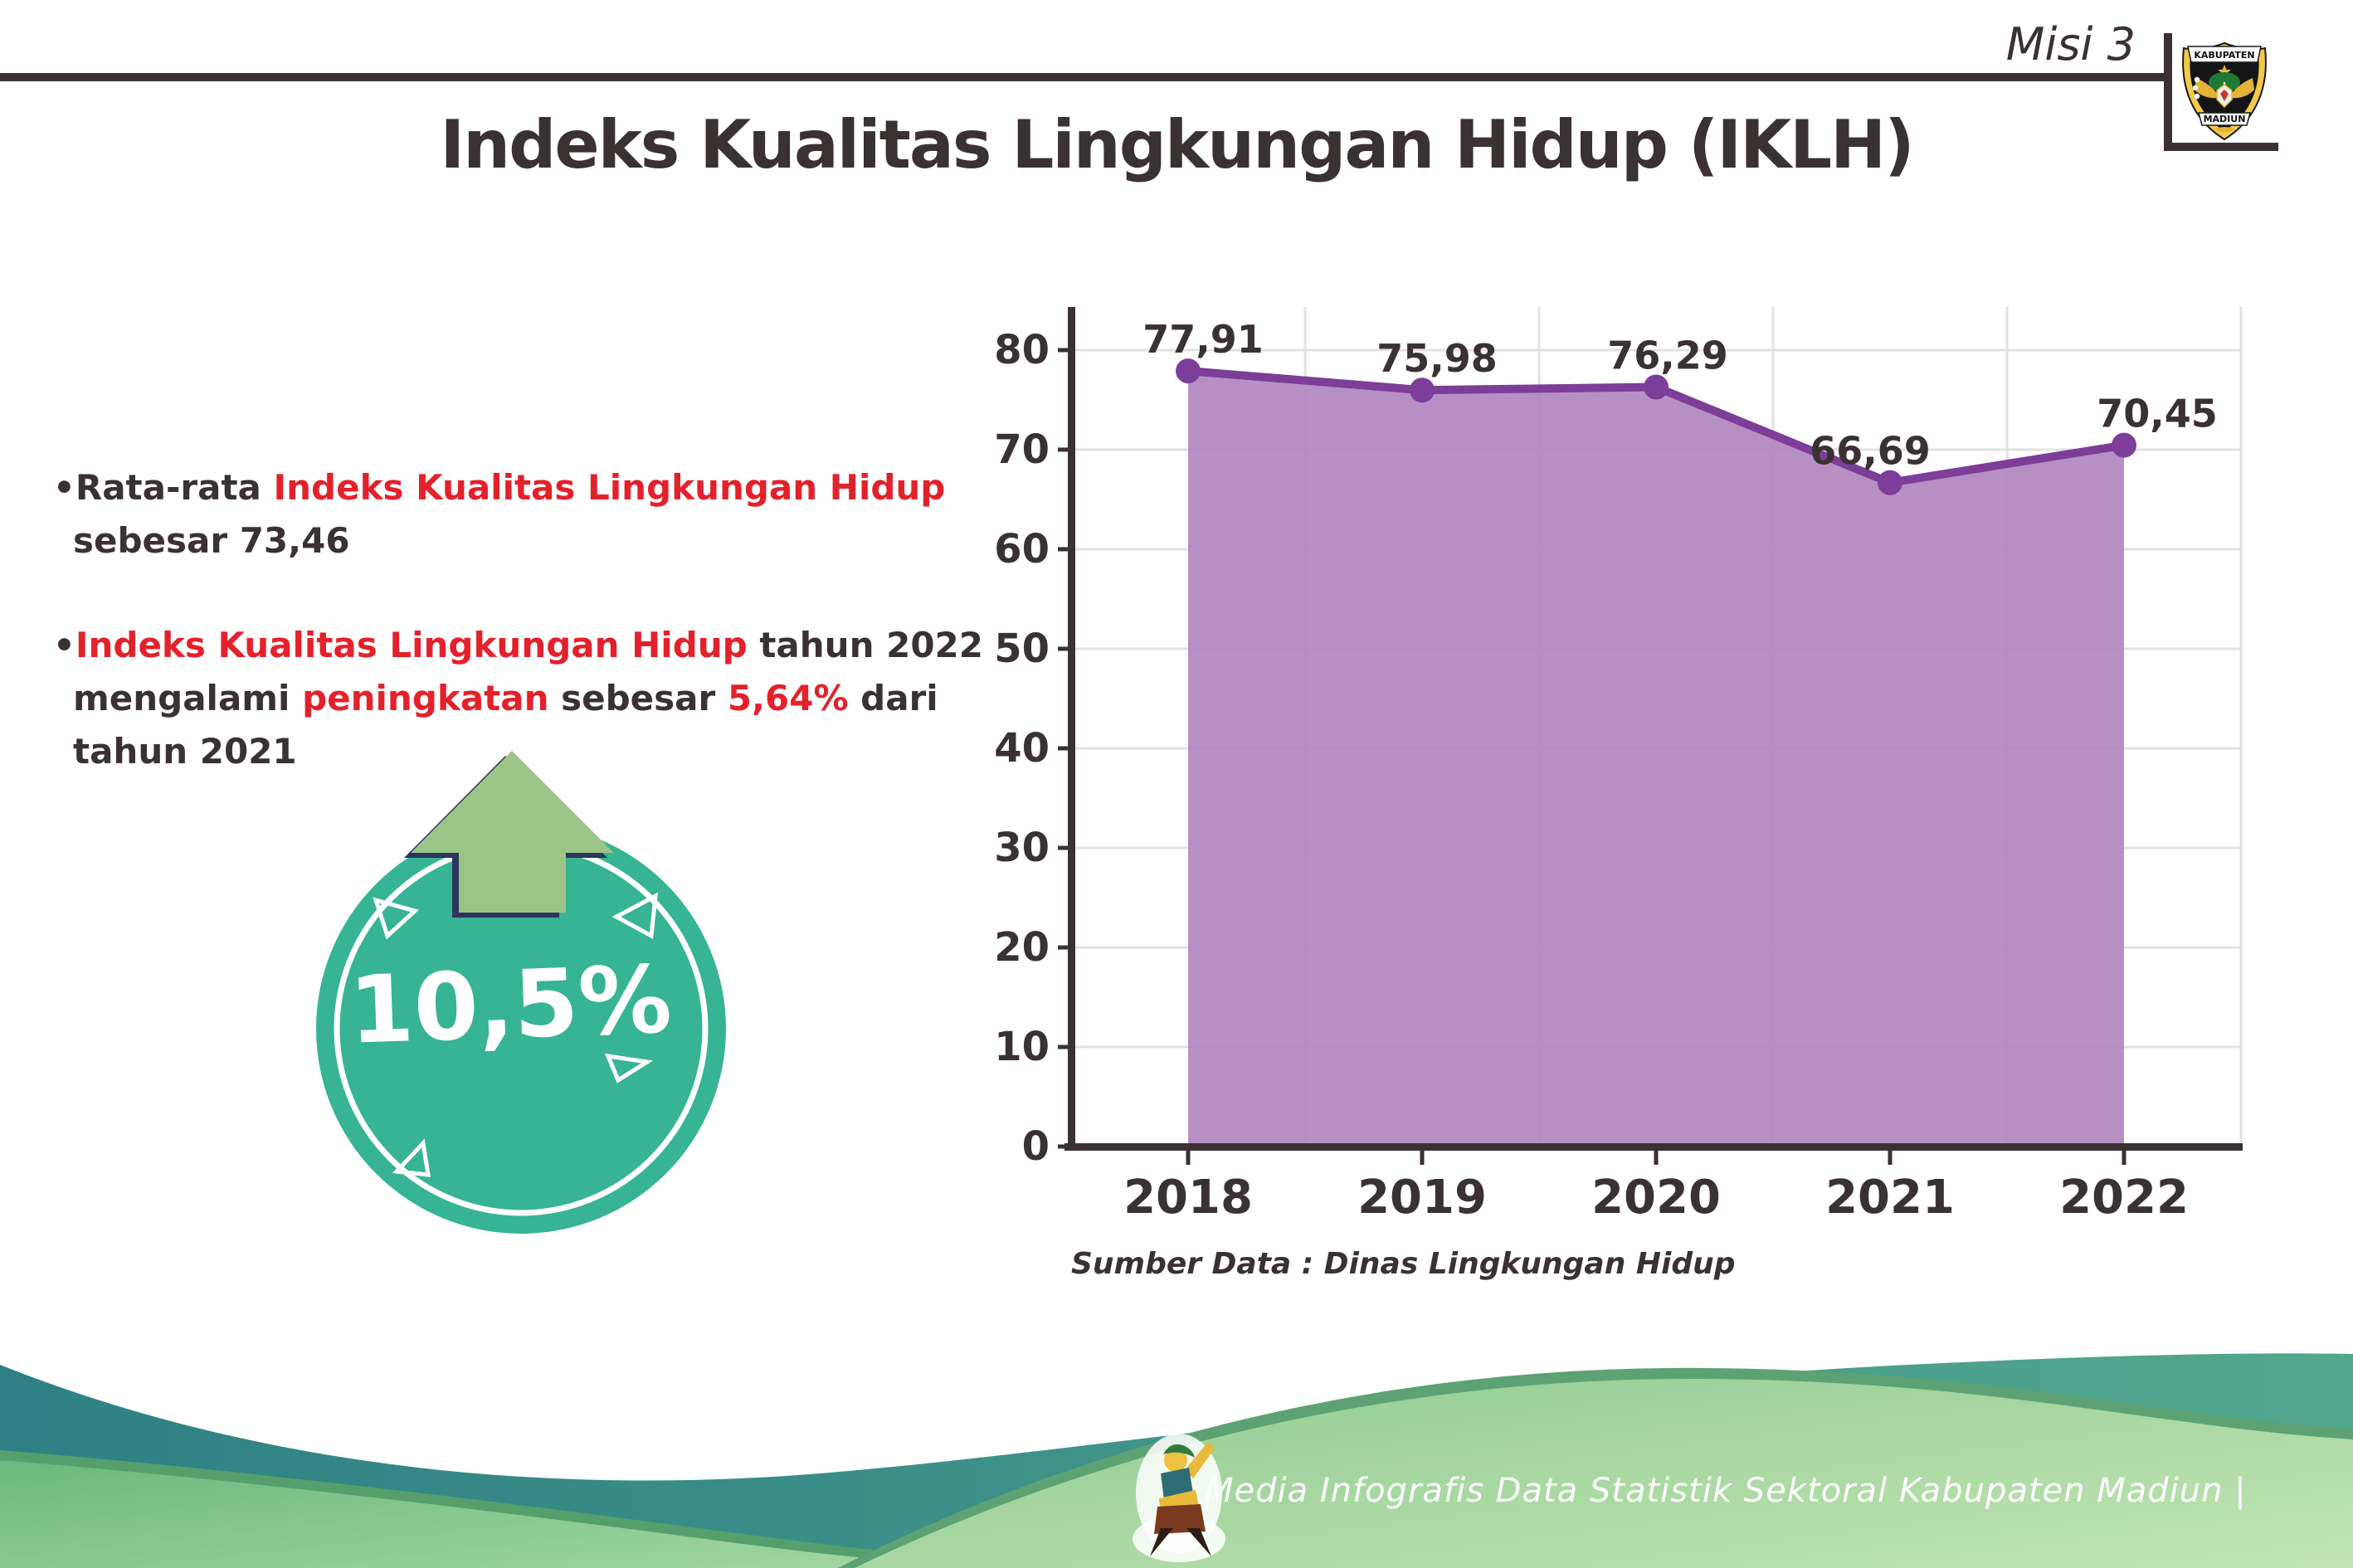 The height and width of the screenshot is (1568, 2353). What do you see at coordinates (498, 1514) in the screenshot?
I see `footer-green-wave-left` at bounding box center [498, 1514].